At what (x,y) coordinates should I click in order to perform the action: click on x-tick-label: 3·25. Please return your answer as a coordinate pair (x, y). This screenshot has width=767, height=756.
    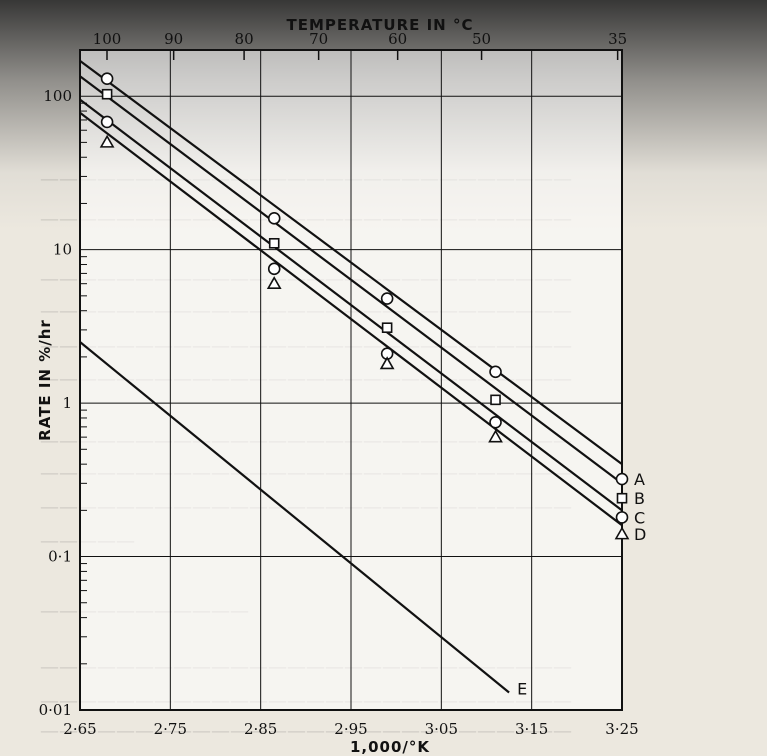
    Looking at the image, I should click on (621, 729).